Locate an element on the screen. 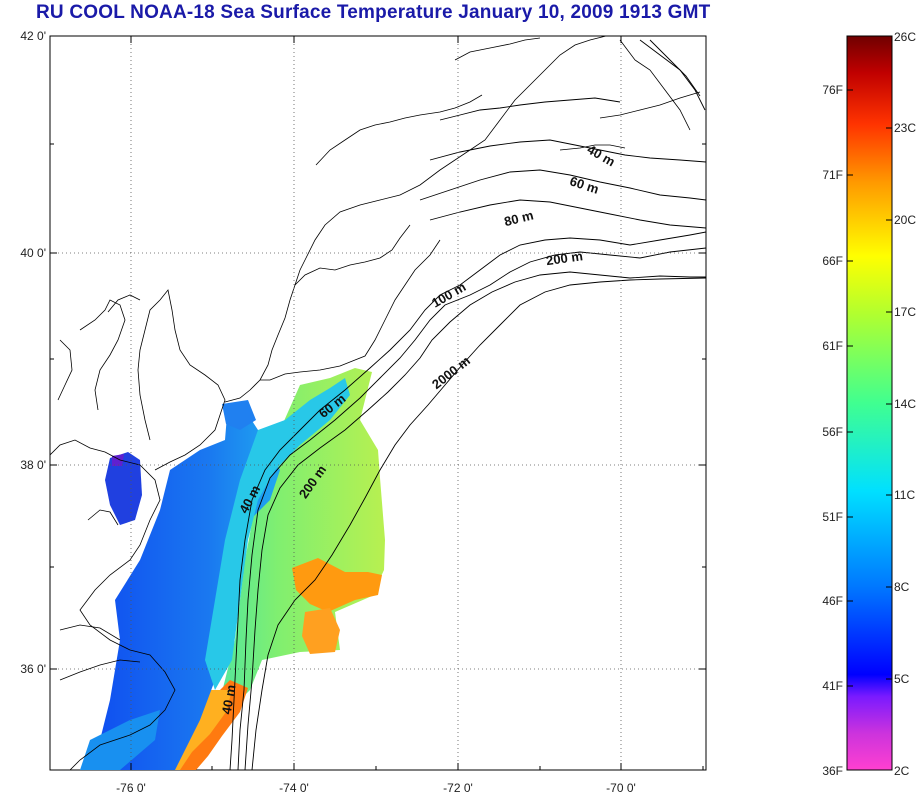 The width and height of the screenshot is (920, 800). colorbar-f-66: 66F is located at coordinates (832, 261).